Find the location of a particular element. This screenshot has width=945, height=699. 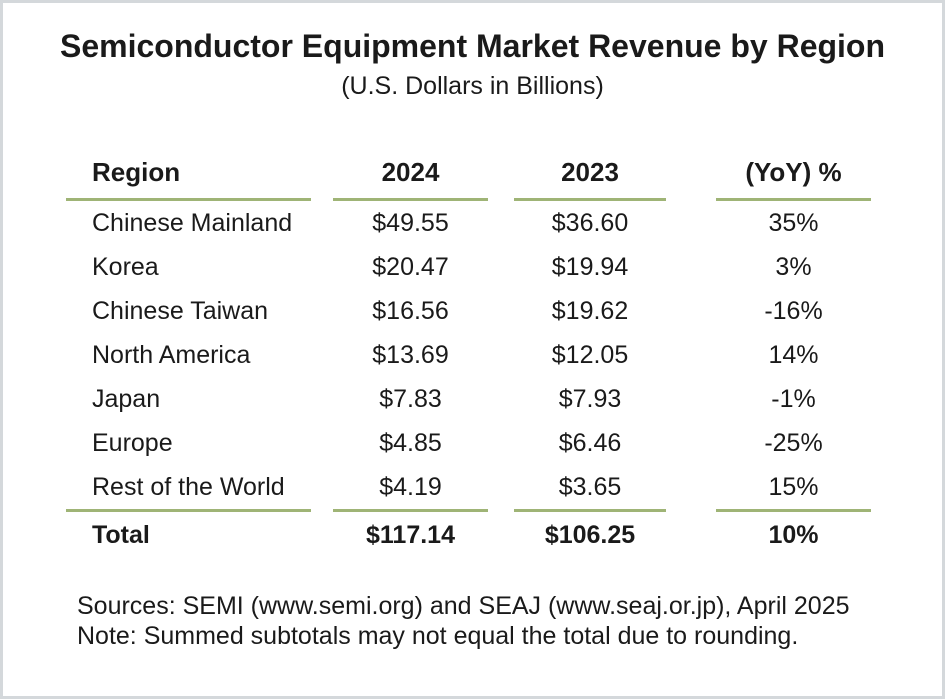

table-row: North America $13.69 $12.05 14% is located at coordinates (469, 355).